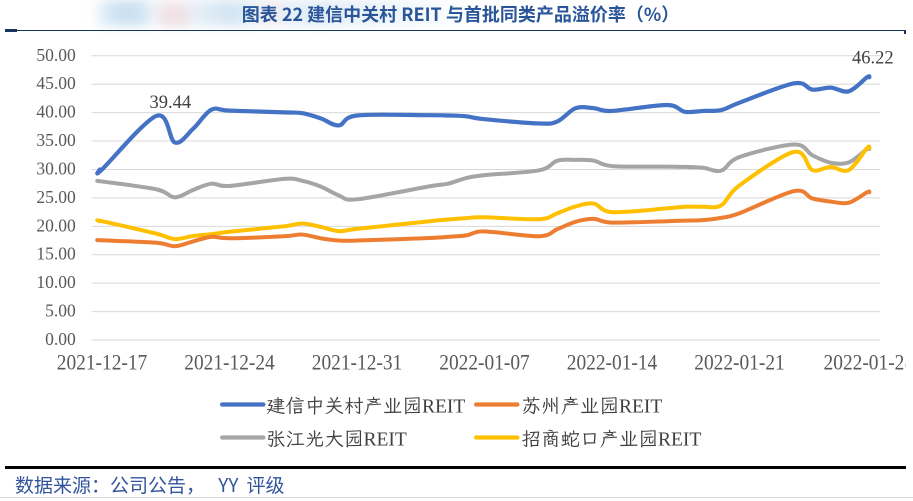 The image size is (913, 501). What do you see at coordinates (56, 140) in the screenshot?
I see `svg-text: 35.00` at bounding box center [56, 140].